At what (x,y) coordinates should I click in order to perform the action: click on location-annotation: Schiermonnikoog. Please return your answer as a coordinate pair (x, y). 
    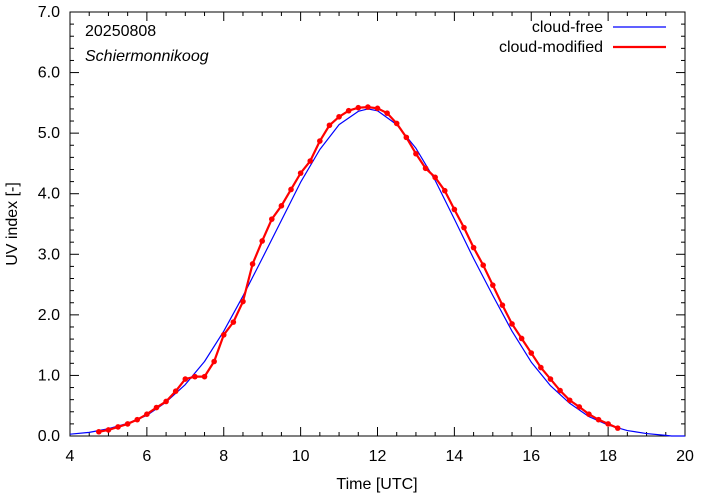
    Looking at the image, I should click on (147, 56).